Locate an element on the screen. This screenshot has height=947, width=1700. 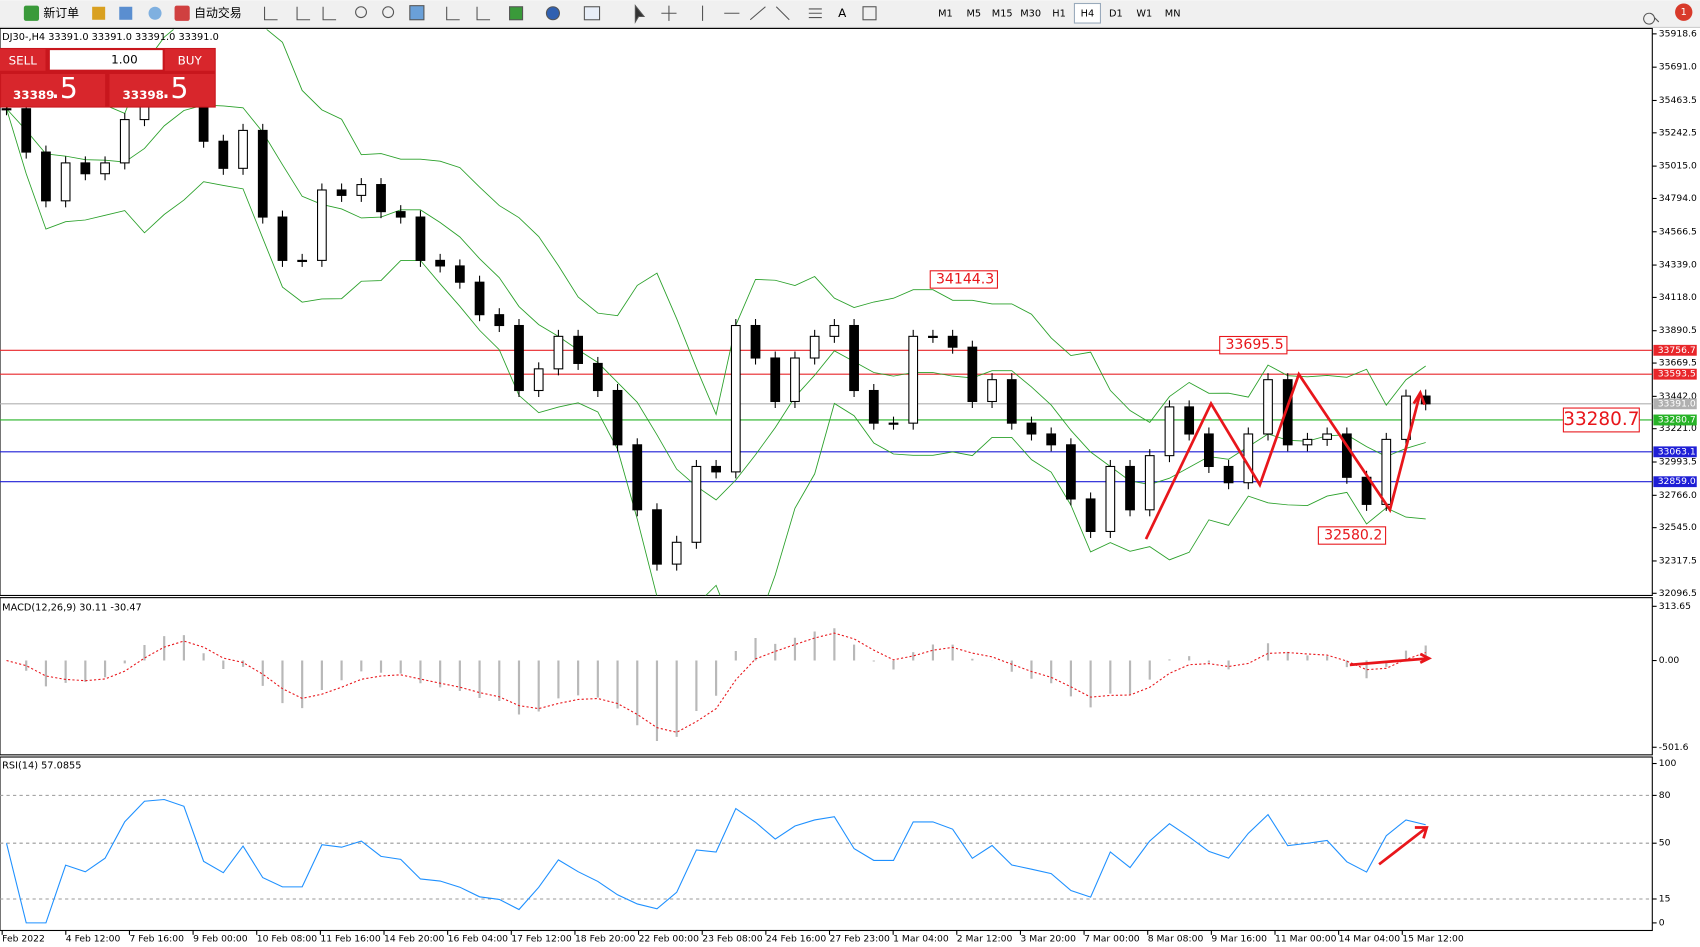
notification-badge is located at coordinates (1684, 12).